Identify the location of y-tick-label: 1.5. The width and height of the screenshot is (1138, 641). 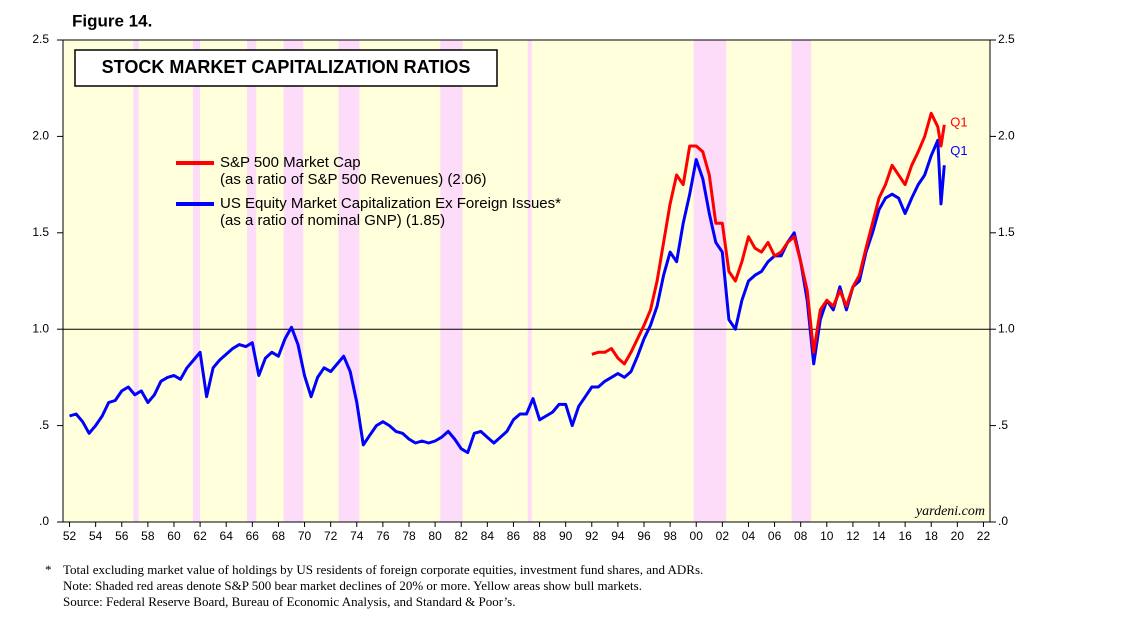
(40, 232).